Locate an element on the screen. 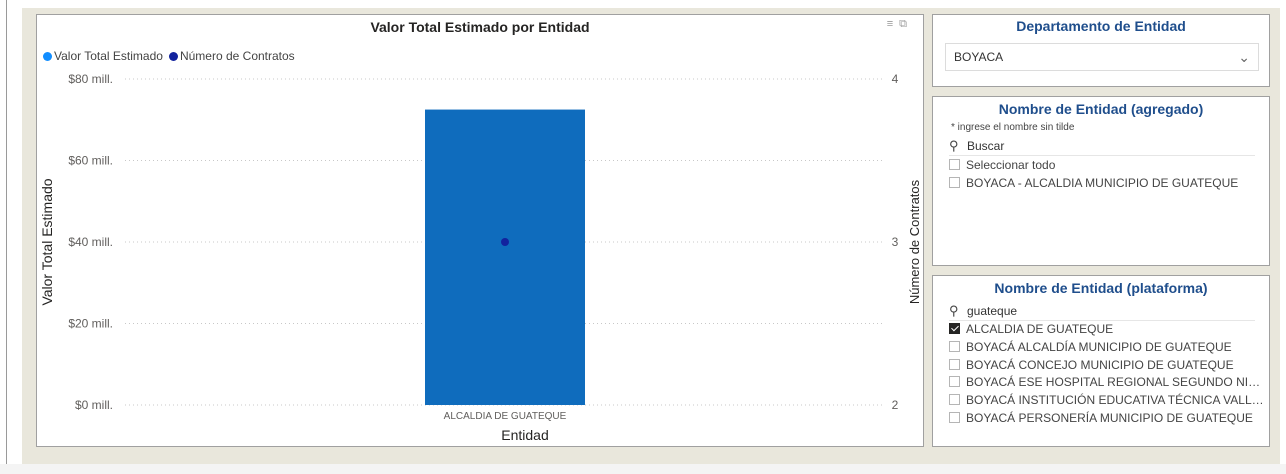  slicer-departamento: Departamento de Entidad BOYACA ⌄ is located at coordinates (1101, 50).